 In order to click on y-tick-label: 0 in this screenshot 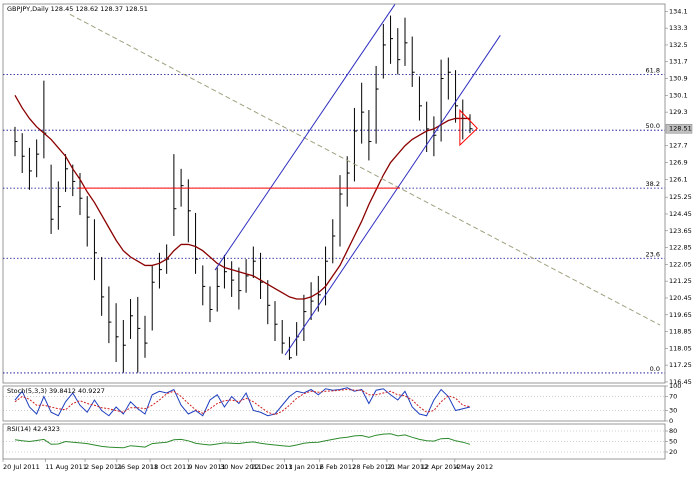, I will do `click(671, 421)`.